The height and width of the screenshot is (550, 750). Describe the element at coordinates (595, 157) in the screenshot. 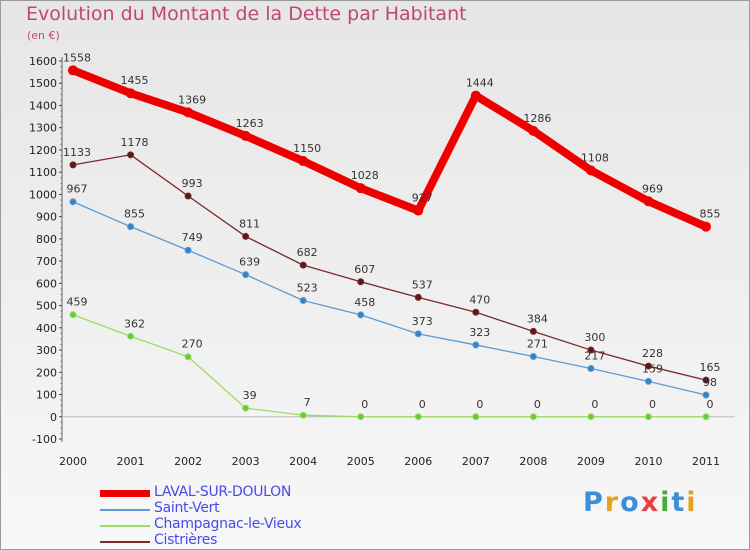

I see `data-label: 1108` at that location.